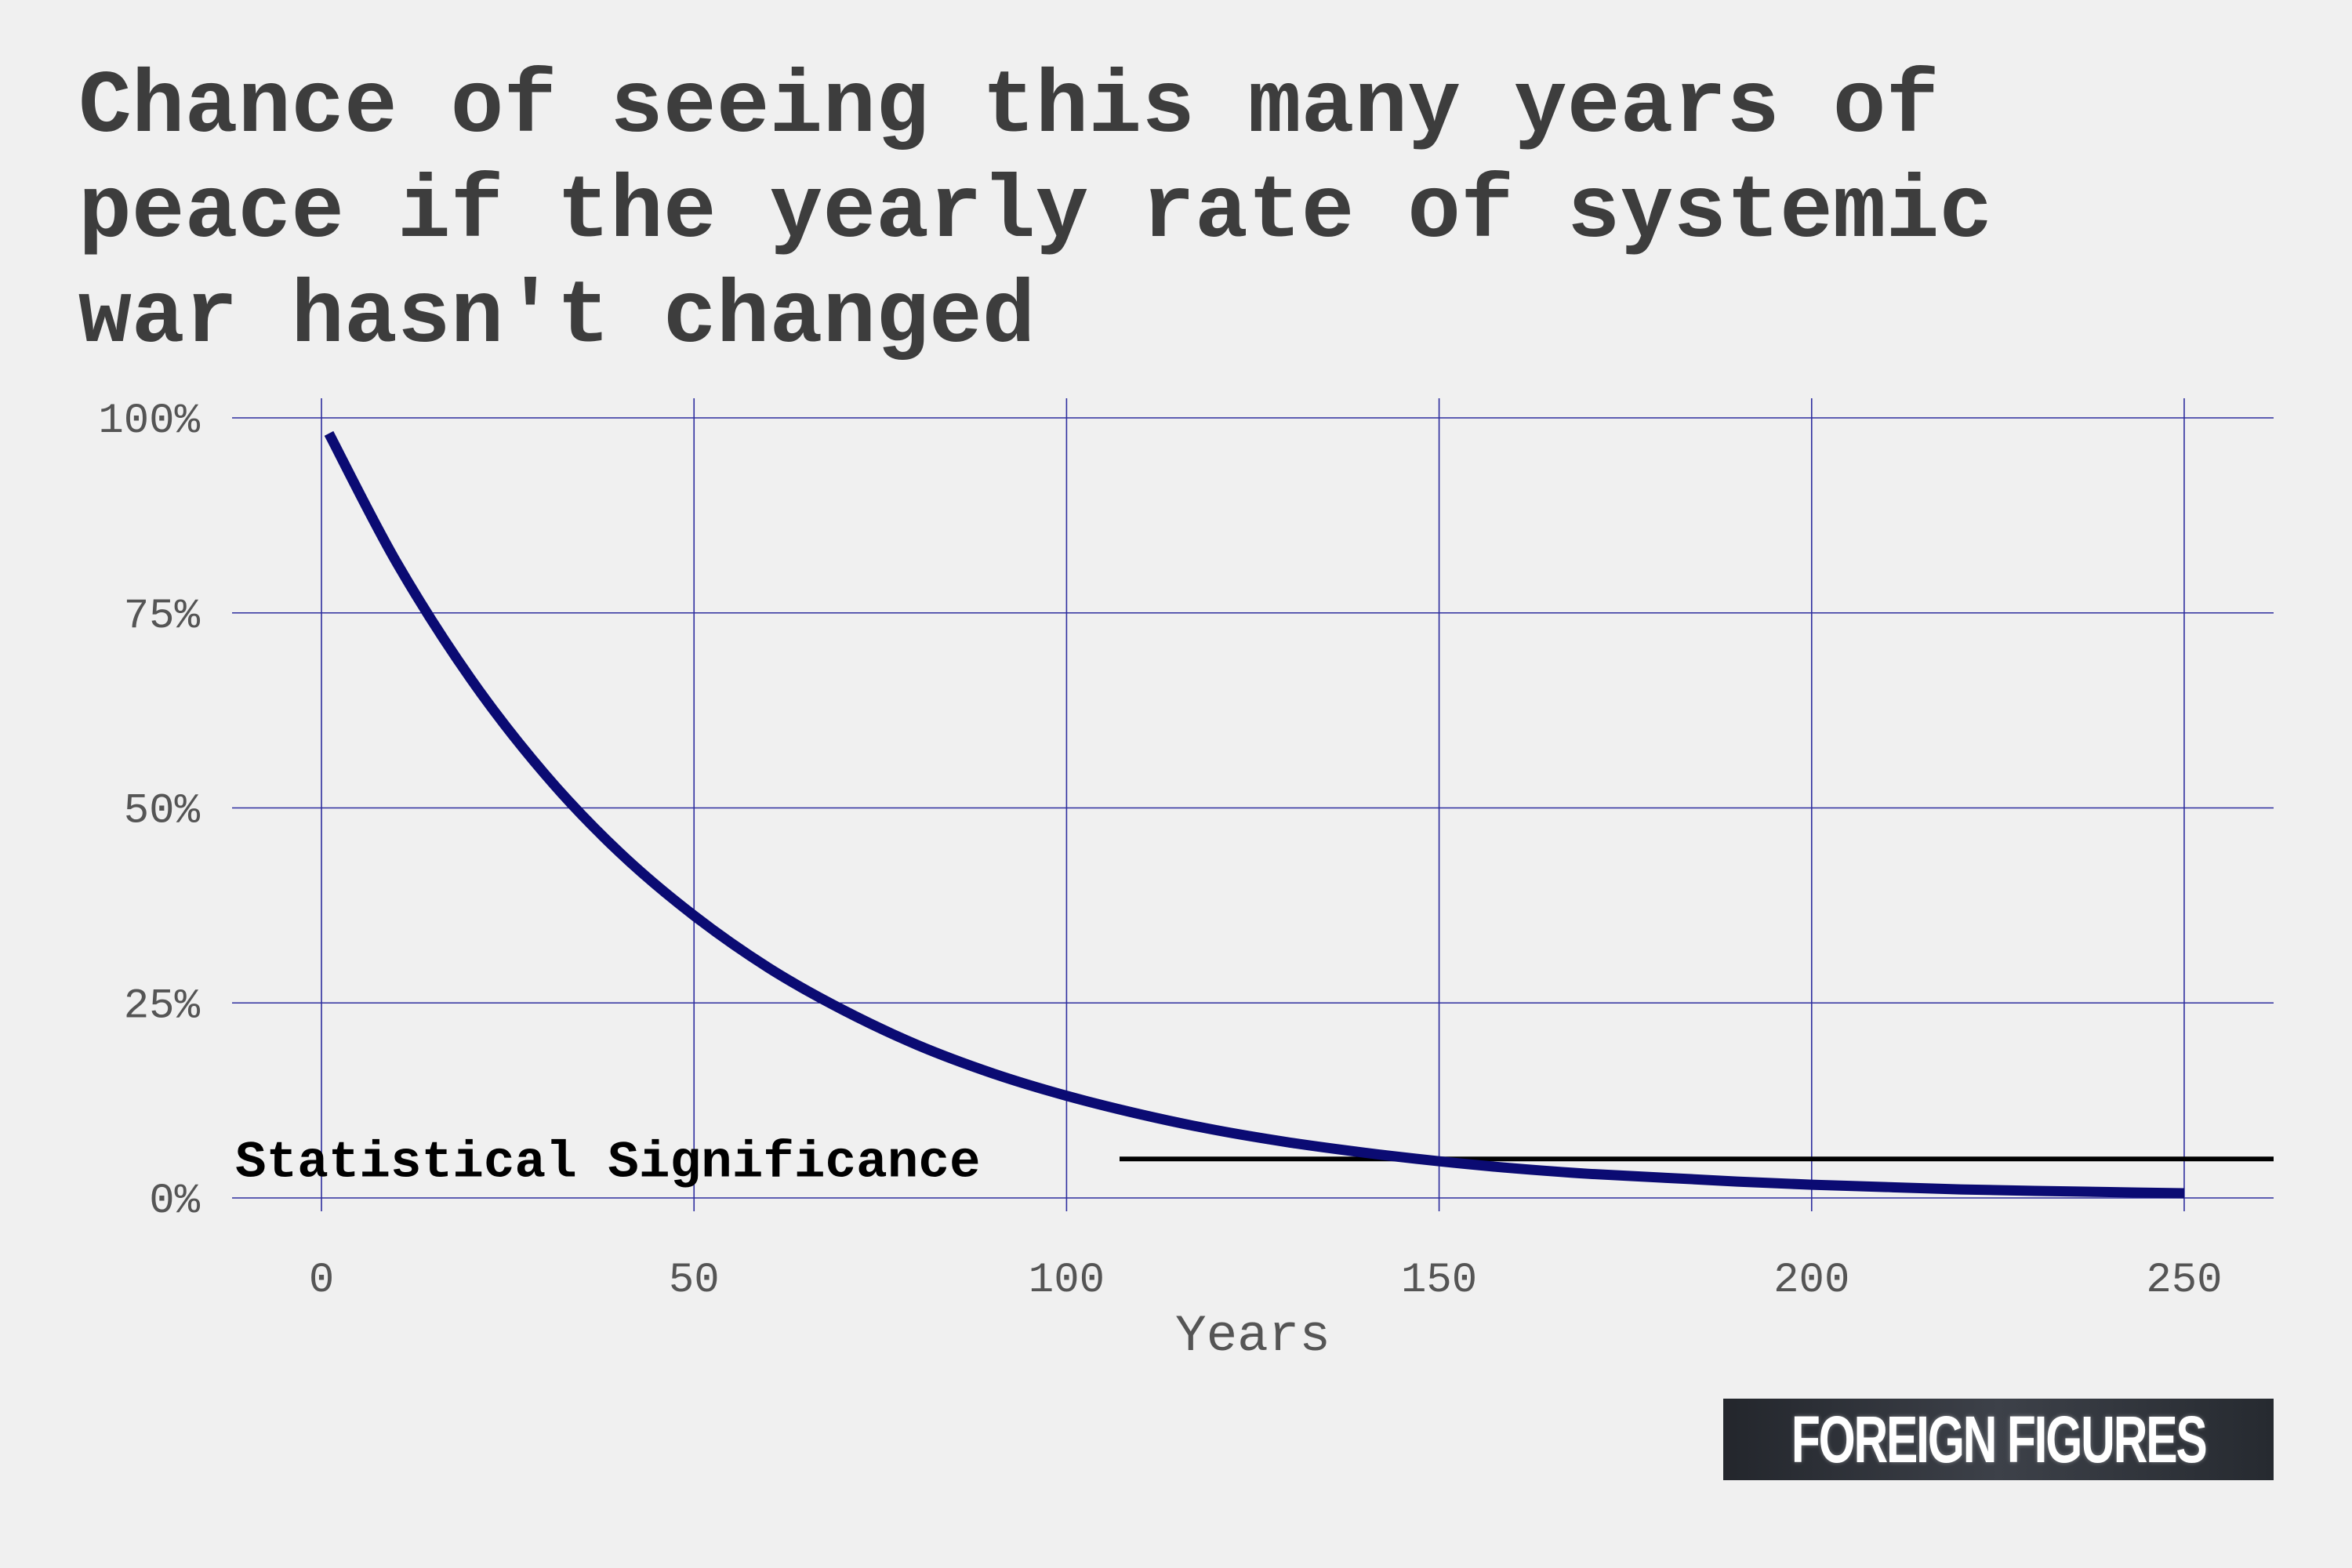 Image resolution: width=2352 pixels, height=1568 pixels. What do you see at coordinates (162, 812) in the screenshot?
I see `y-tick-label: 50%` at bounding box center [162, 812].